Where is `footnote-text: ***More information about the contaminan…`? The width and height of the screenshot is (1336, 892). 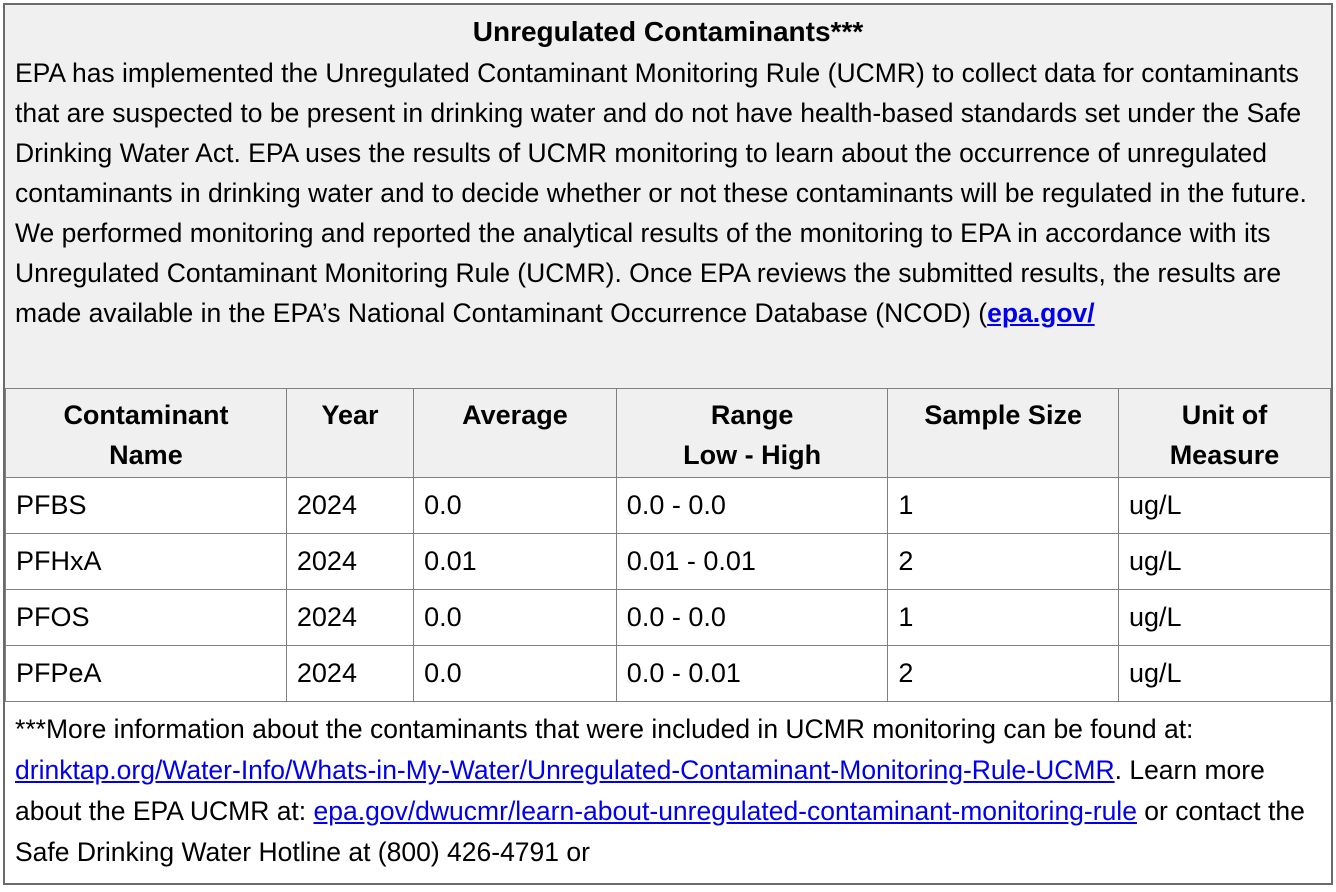 footnote-text: ***More information about the contaminan… is located at coordinates (604, 729).